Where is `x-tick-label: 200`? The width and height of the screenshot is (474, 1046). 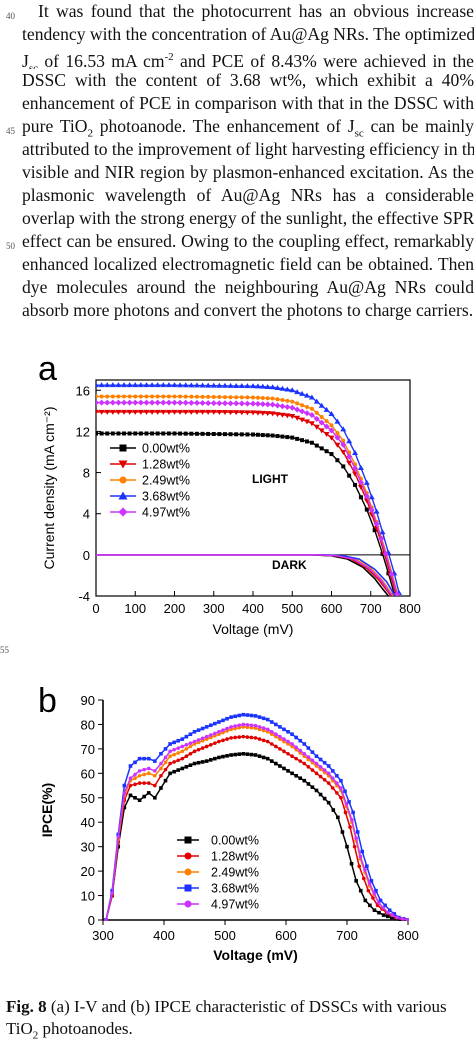 x-tick-label: 200 is located at coordinates (175, 608).